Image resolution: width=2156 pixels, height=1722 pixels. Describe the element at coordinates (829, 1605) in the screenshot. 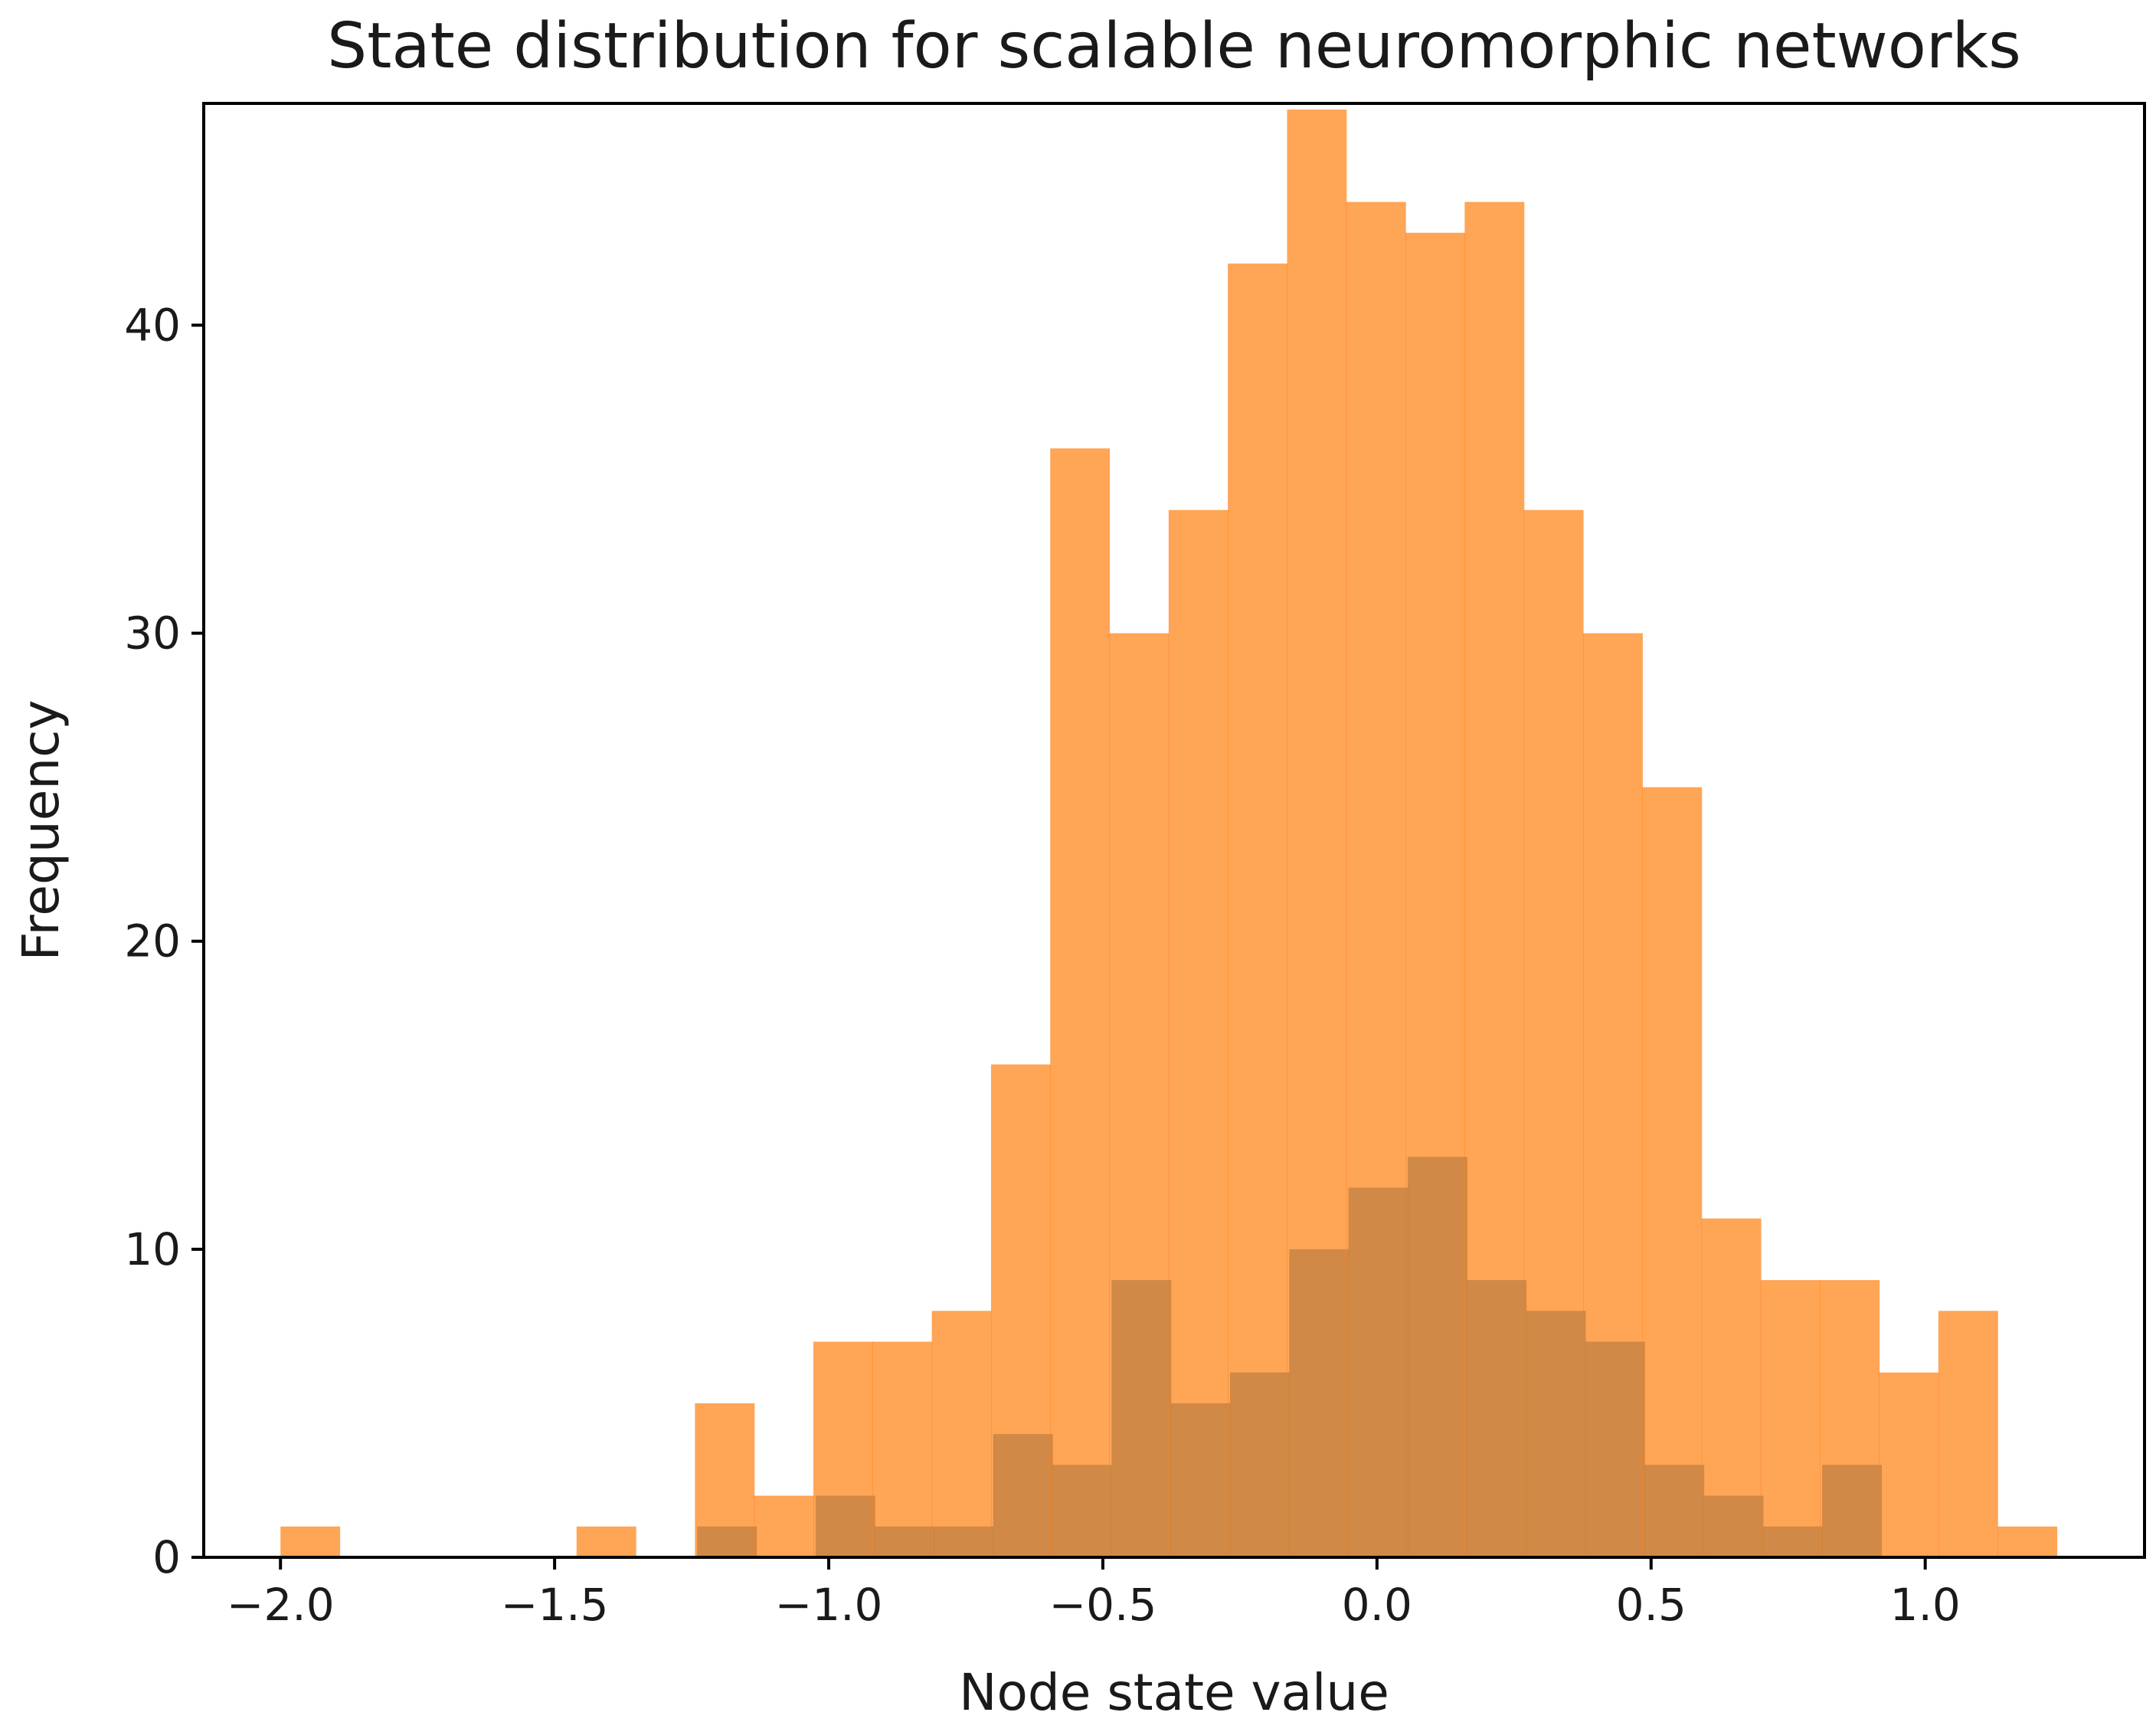

I see `x-tick-label: −1.0` at that location.